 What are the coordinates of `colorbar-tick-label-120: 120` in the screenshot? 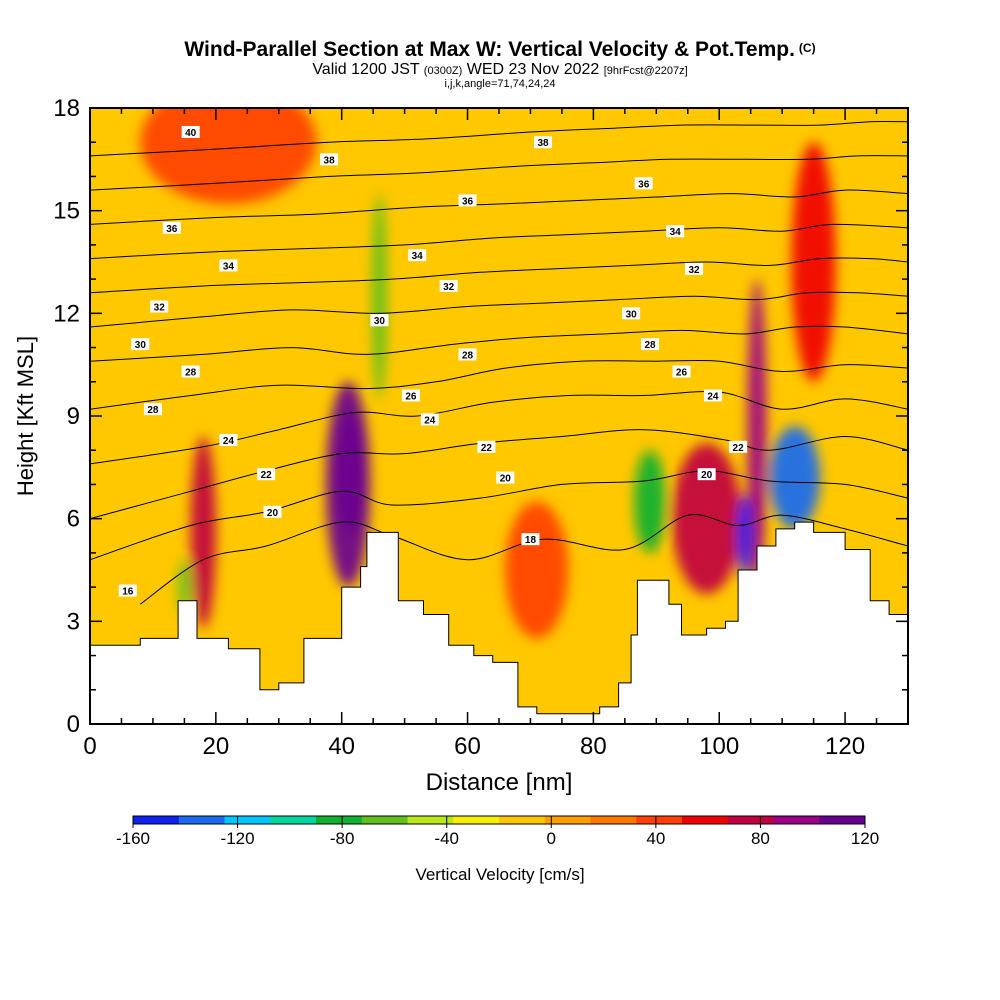 It's located at (865, 838).